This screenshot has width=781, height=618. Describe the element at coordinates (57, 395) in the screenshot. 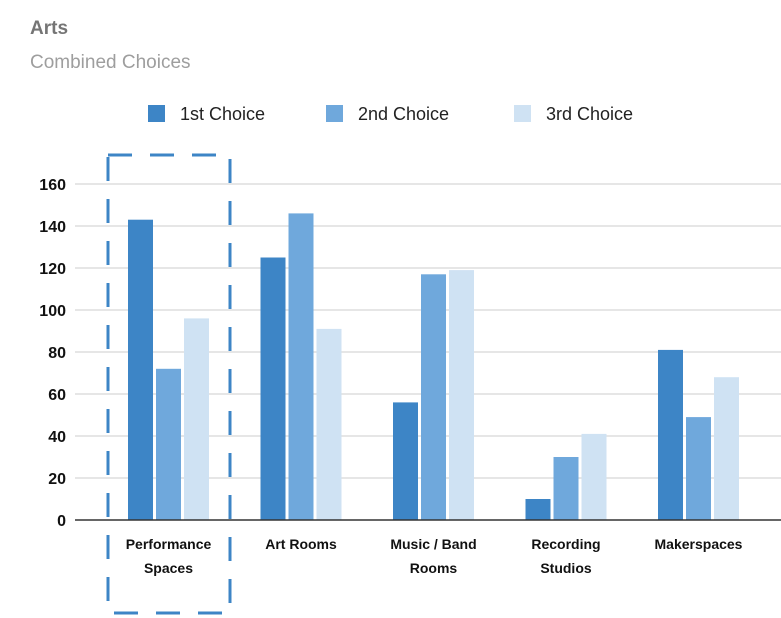

I see `y-tick-label: 60` at that location.